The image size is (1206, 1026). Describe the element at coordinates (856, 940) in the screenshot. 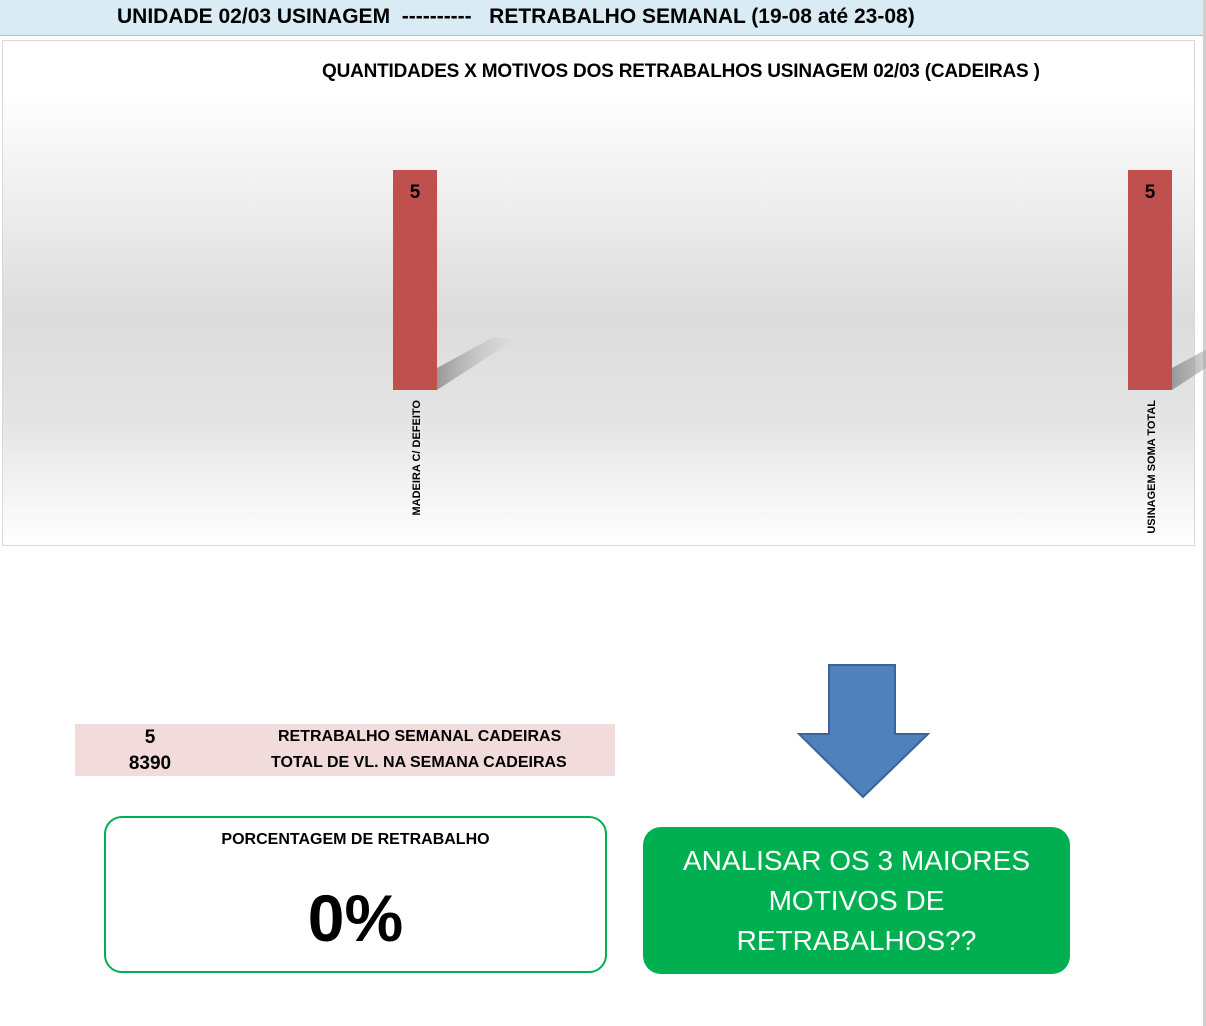

I see `action-line-3: RETRABALHOS??` at that location.